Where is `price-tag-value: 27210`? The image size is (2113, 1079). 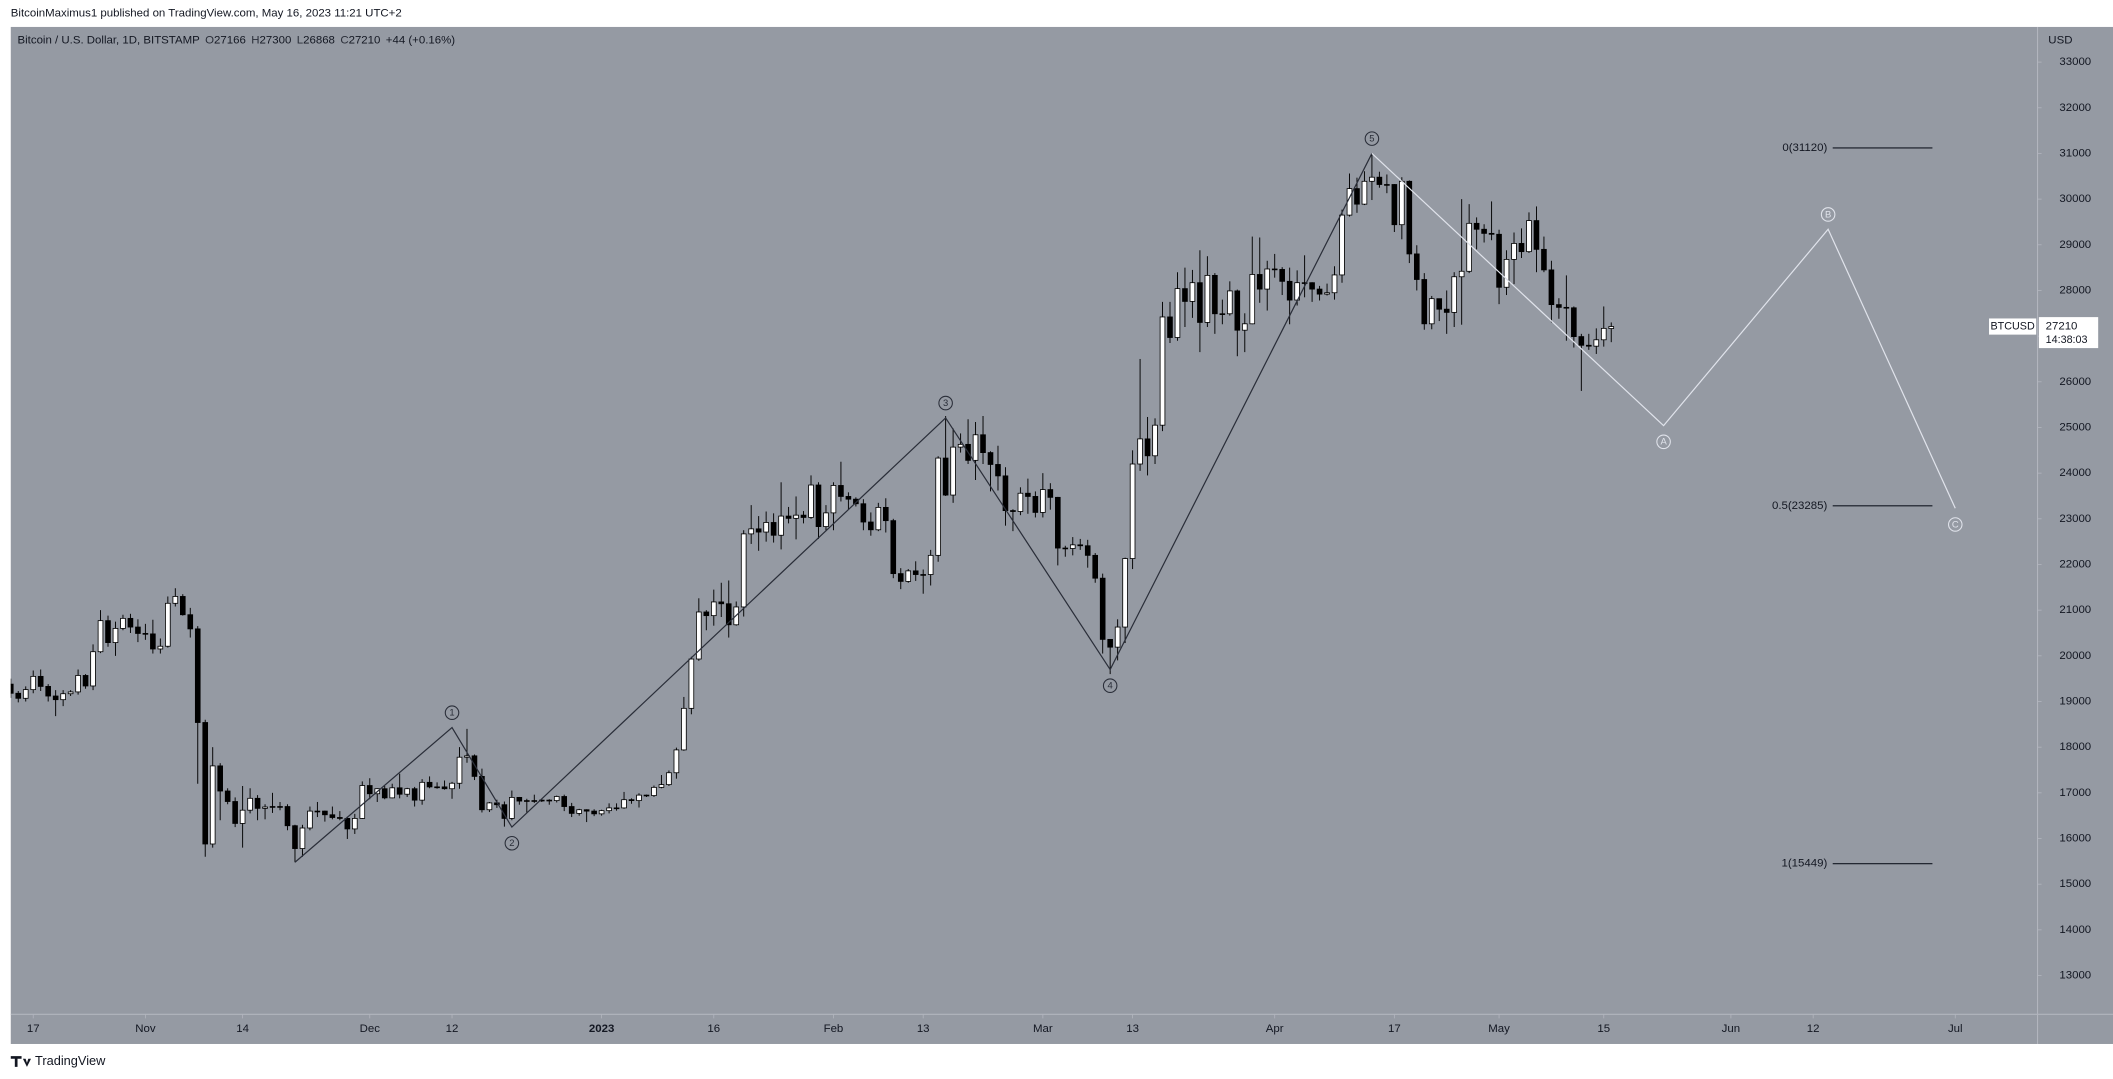 price-tag-value: 27210 is located at coordinates (2062, 327).